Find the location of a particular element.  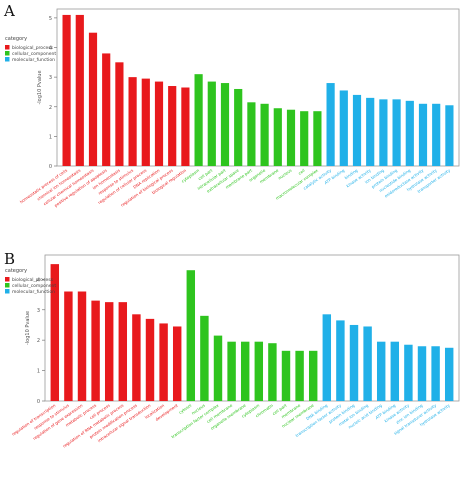

panel-label-b: B is located at coordinates (10, 259).